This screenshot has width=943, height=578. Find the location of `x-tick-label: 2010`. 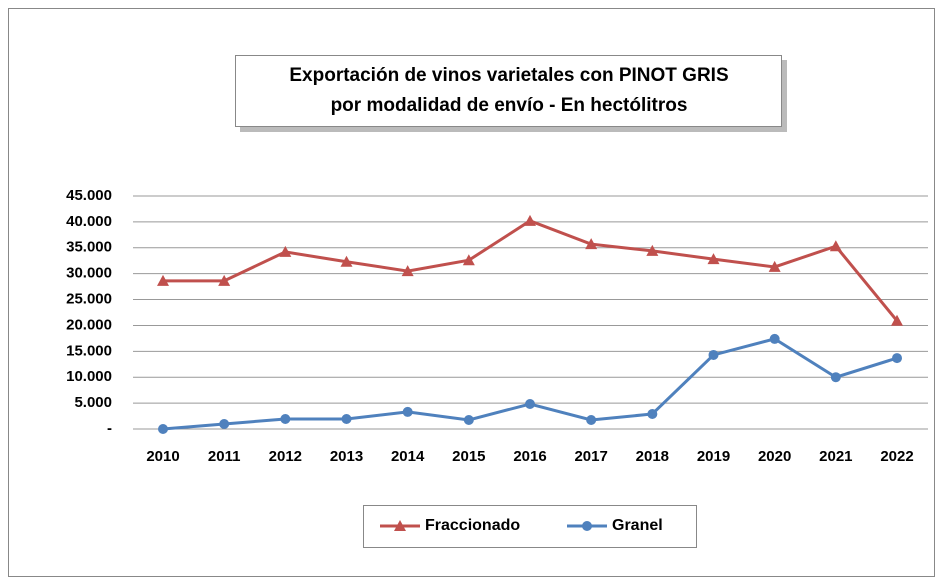

x-tick-label: 2010 is located at coordinates (162, 456).